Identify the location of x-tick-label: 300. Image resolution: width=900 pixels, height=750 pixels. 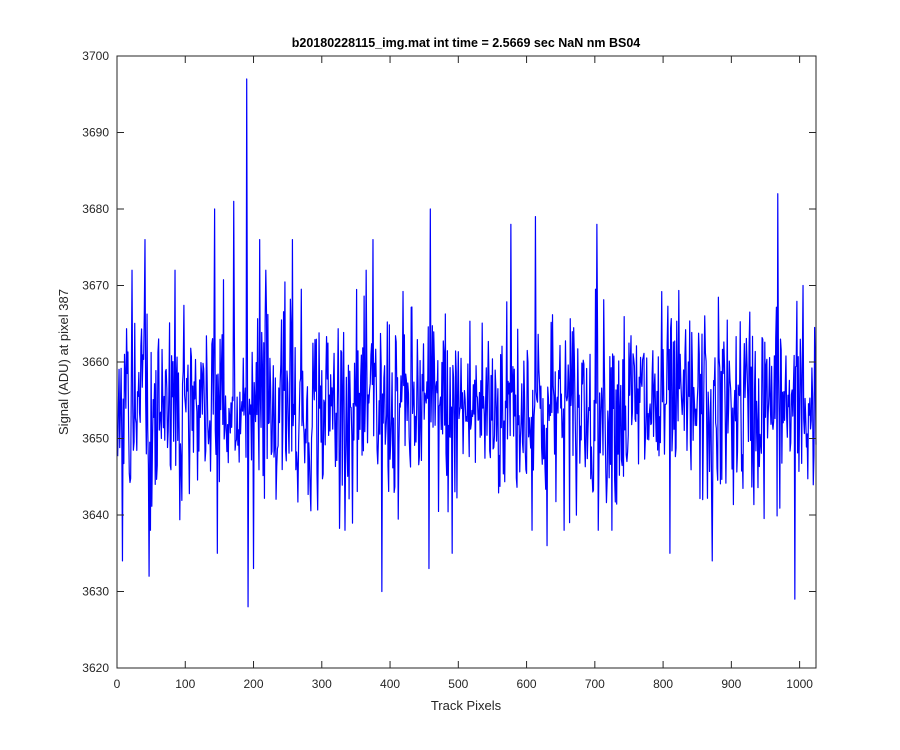
(322, 684).